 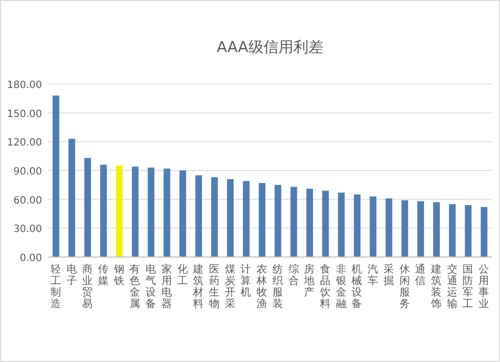 What do you see at coordinates (72, 274) in the screenshot?
I see `x-tick-label: 电子` at bounding box center [72, 274].